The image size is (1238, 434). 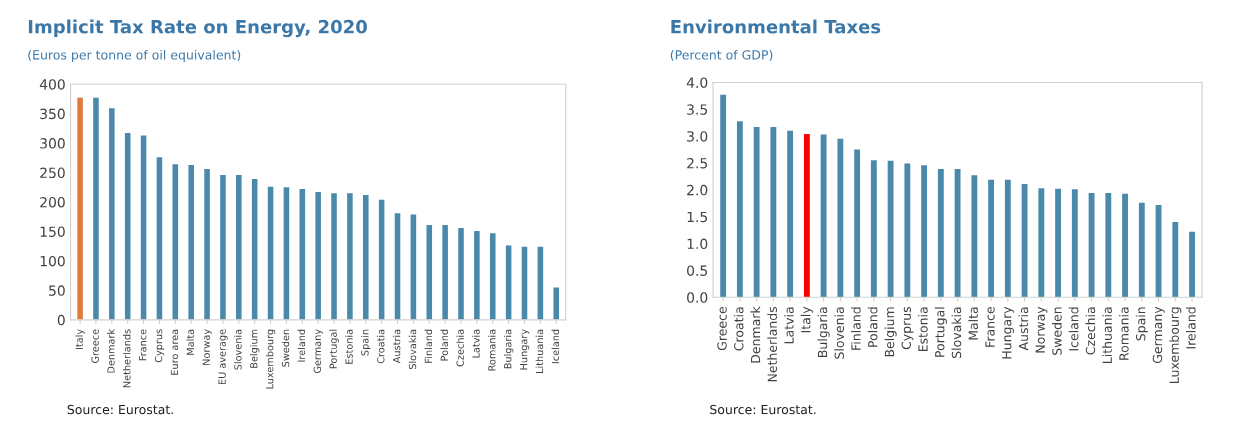 I want to click on y-tick-label: 0, so click(x=61, y=320).